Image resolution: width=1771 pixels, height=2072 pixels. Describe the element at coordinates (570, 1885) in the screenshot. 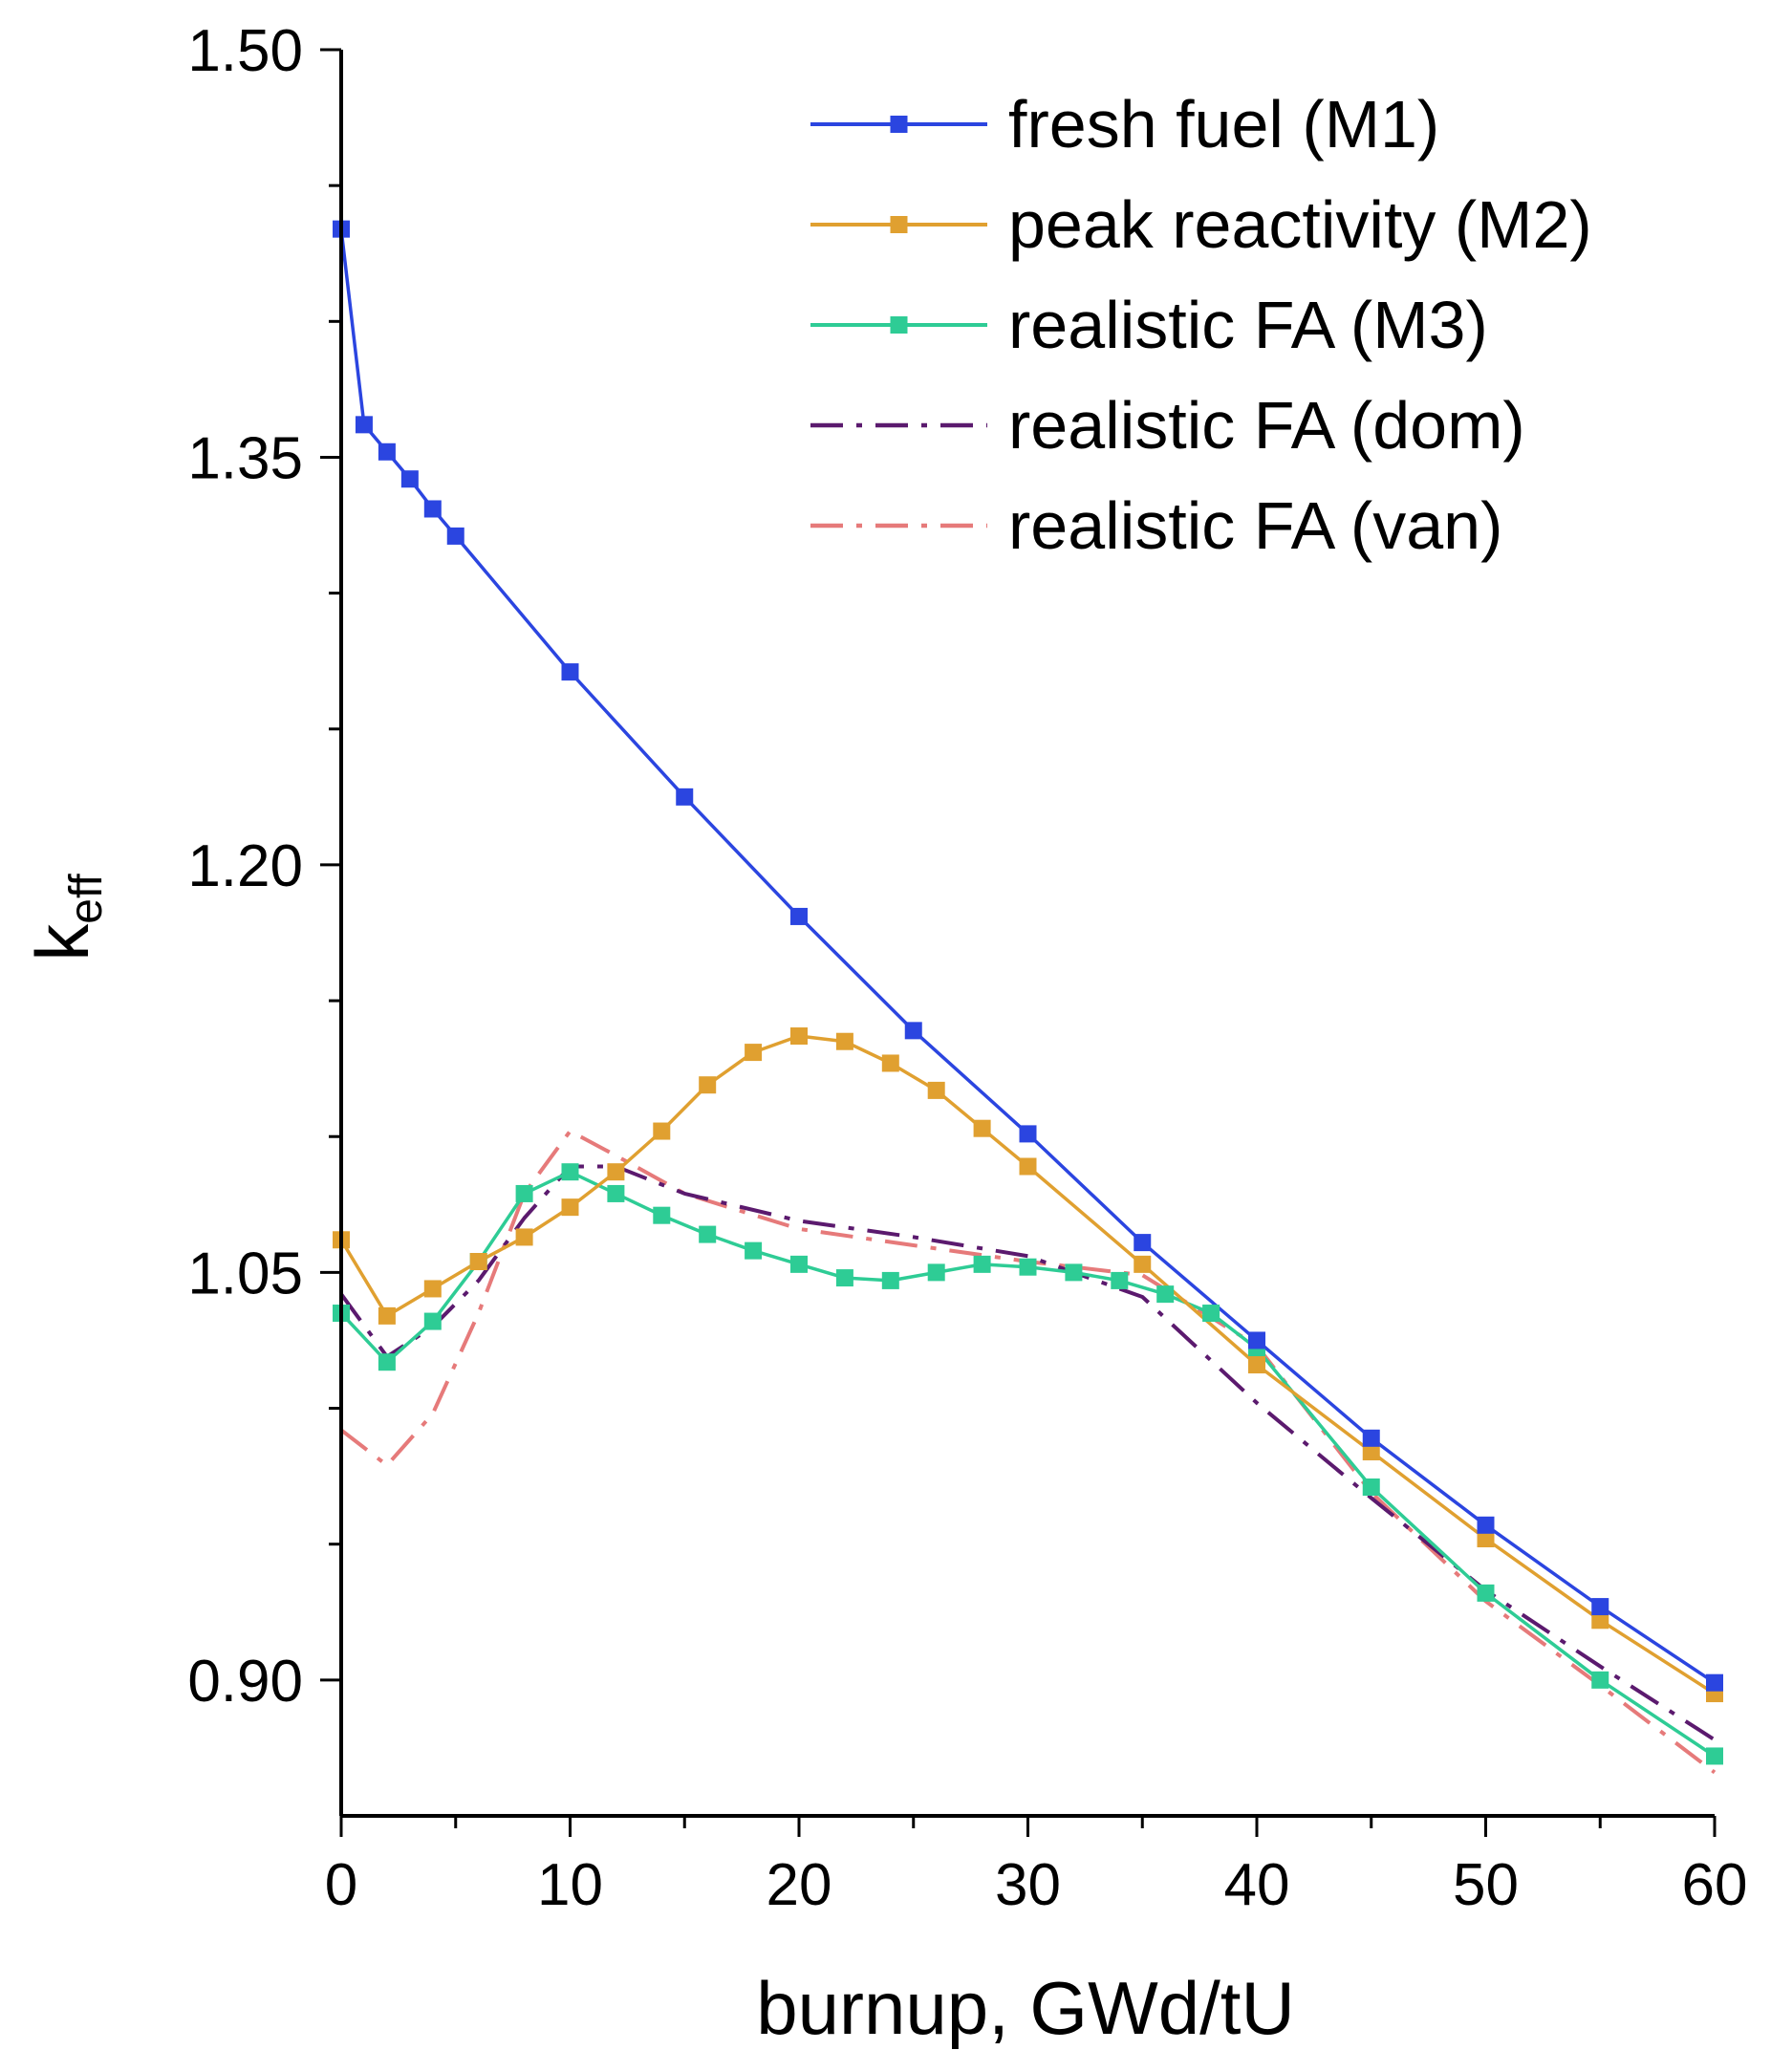

I see `x-tick-label: 10` at that location.